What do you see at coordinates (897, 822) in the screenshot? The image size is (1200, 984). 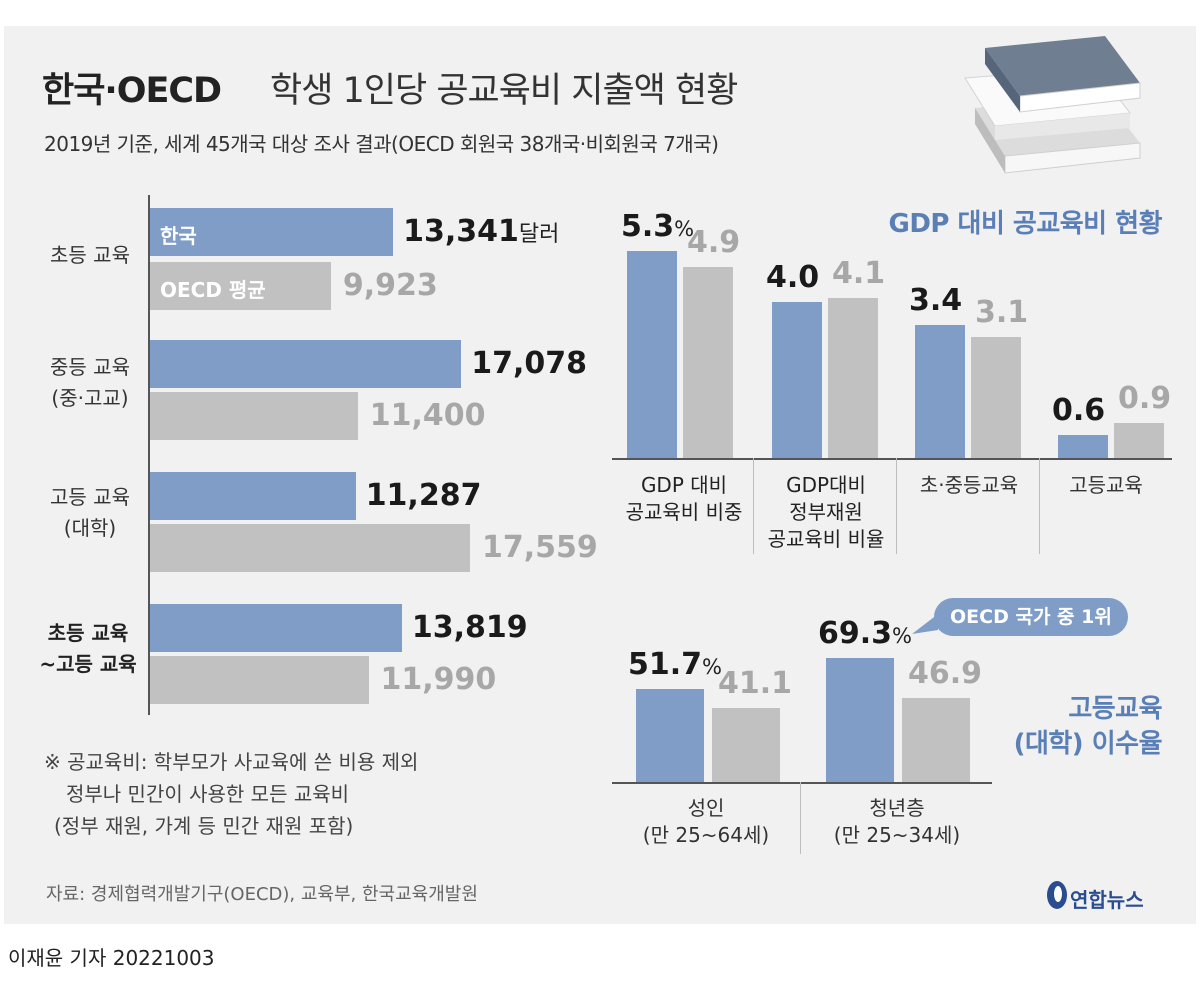 I see `completion-category-label: 청년층 (만 25~34세)` at bounding box center [897, 822].